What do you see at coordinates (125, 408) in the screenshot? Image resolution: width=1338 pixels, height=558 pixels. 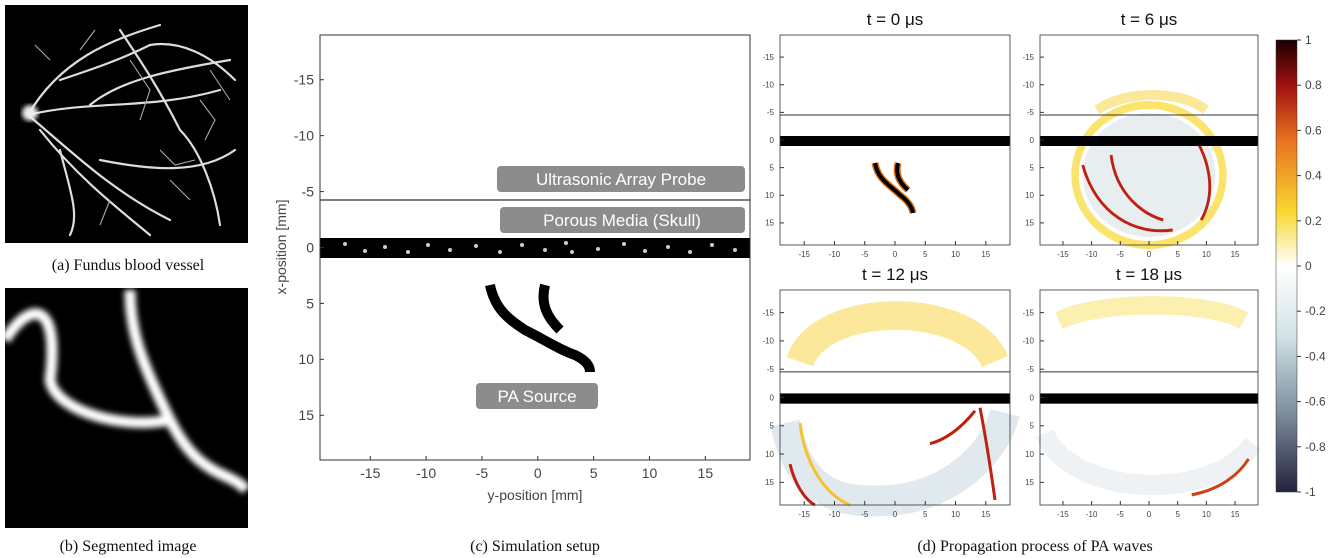 I see `segmented-image` at bounding box center [125, 408].